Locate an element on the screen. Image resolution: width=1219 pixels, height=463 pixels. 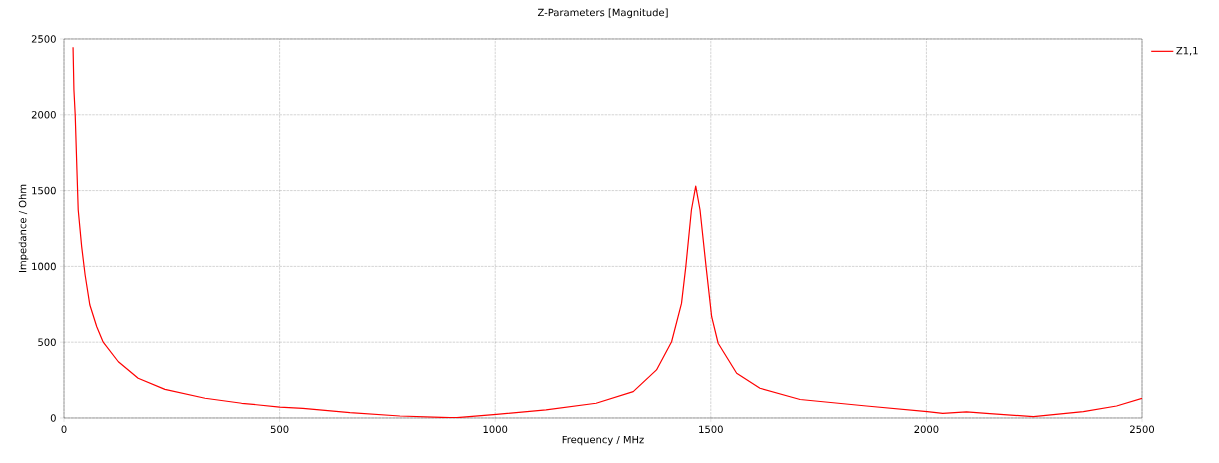
legend-label: Z1,1 is located at coordinates (1187, 51).